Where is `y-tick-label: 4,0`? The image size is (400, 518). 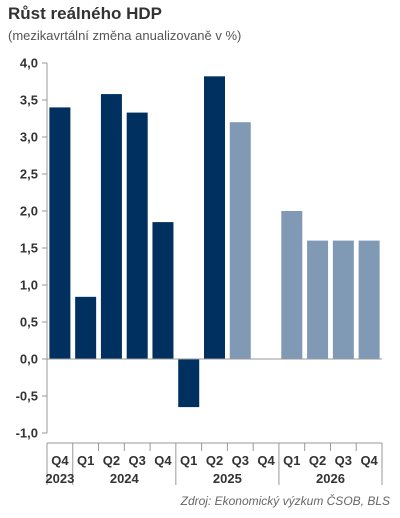
y-tick-label: 4,0 is located at coordinates (29, 63).